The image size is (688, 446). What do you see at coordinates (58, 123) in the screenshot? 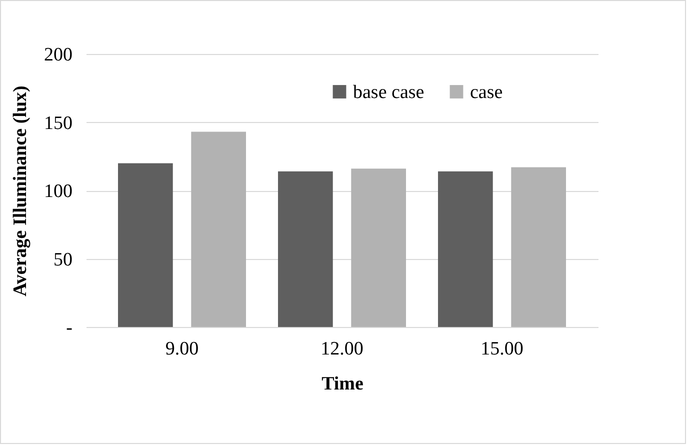
I see `y-tick-label: 150` at bounding box center [58, 123].